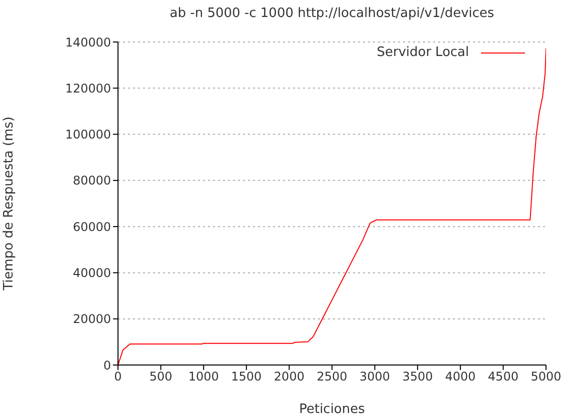 The image size is (565, 417). What do you see at coordinates (460, 377) in the screenshot?
I see `x-tick-label: 4000` at bounding box center [460, 377].